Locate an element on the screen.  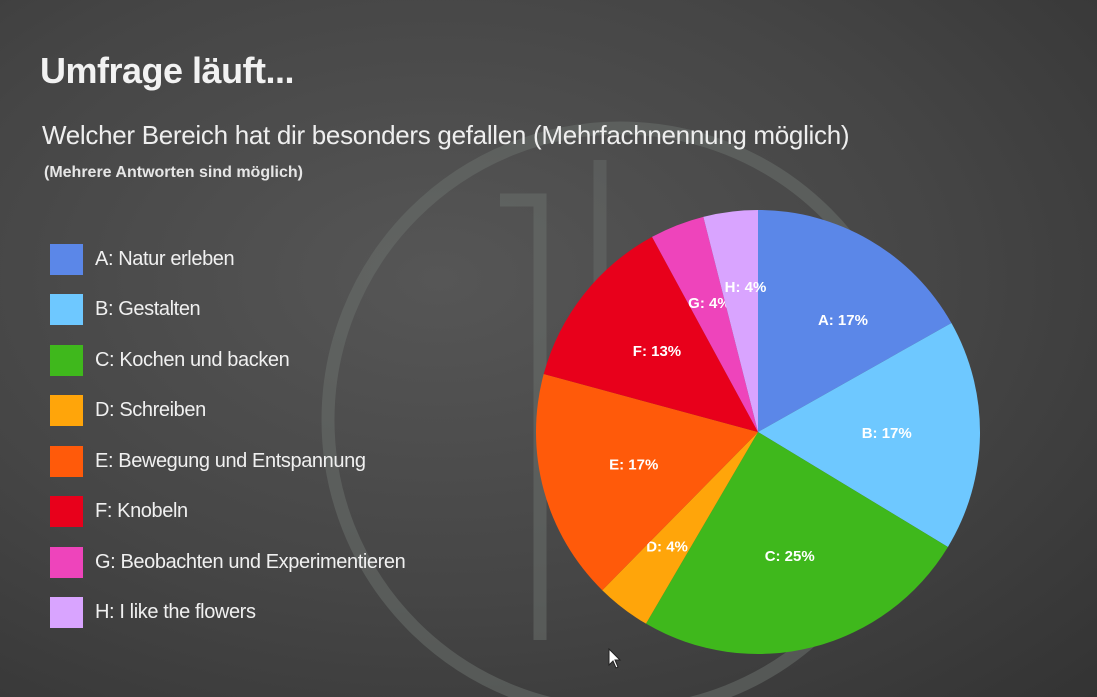
slice-data-label: C: 25% is located at coordinates (790, 556).